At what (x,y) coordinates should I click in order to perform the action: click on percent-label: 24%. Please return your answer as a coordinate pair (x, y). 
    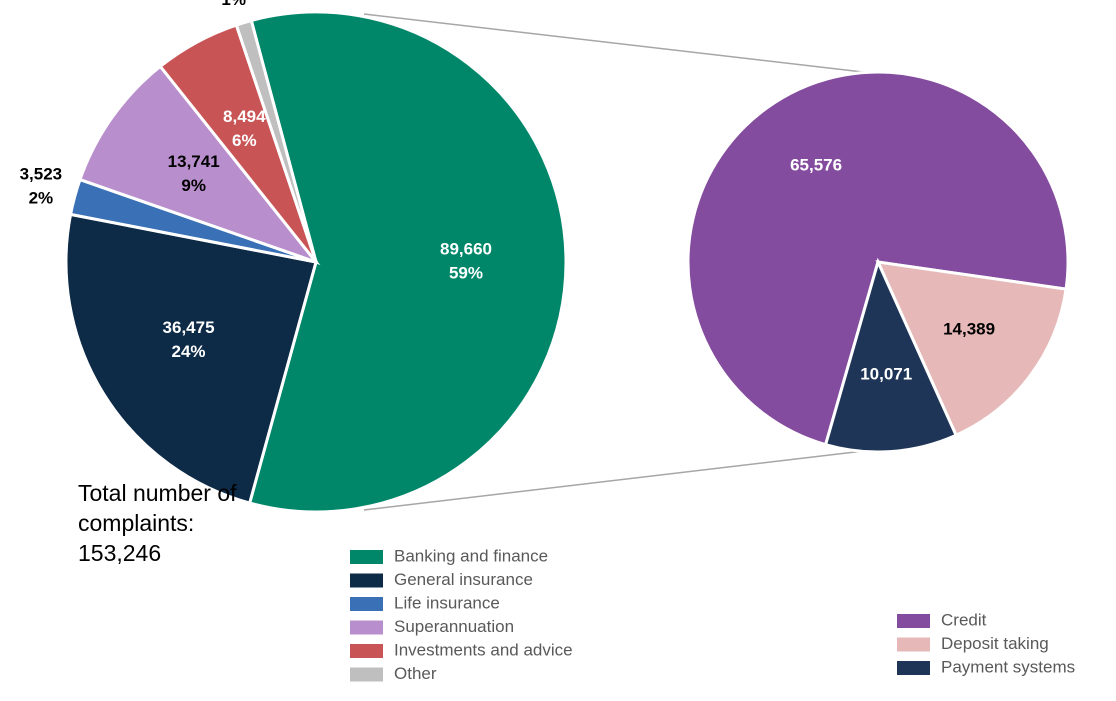
    Looking at the image, I should click on (189, 352).